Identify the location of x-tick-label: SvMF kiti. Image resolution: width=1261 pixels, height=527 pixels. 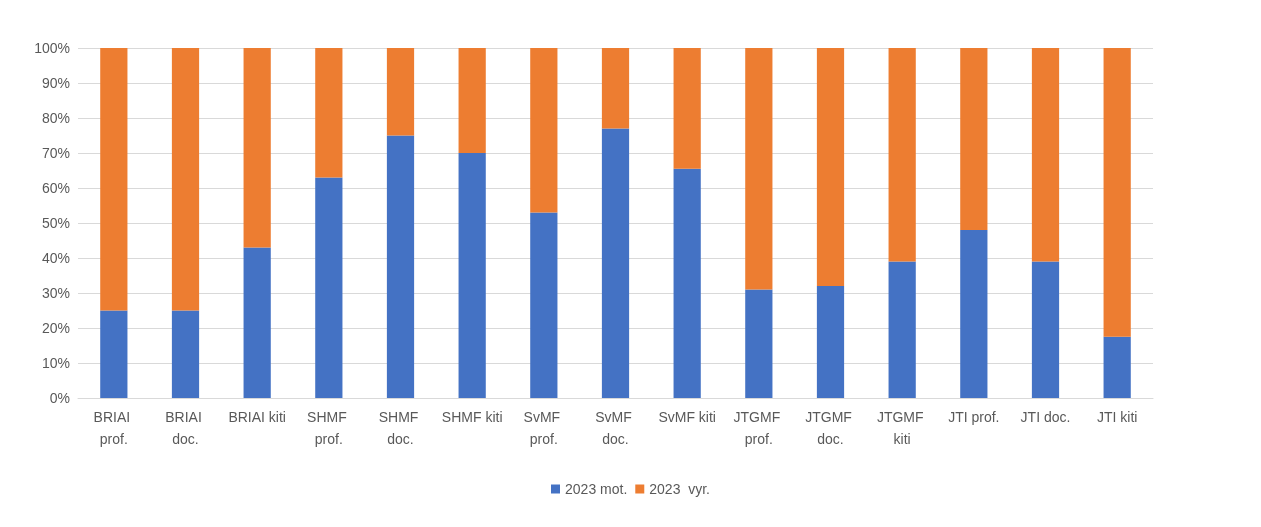
(687, 417).